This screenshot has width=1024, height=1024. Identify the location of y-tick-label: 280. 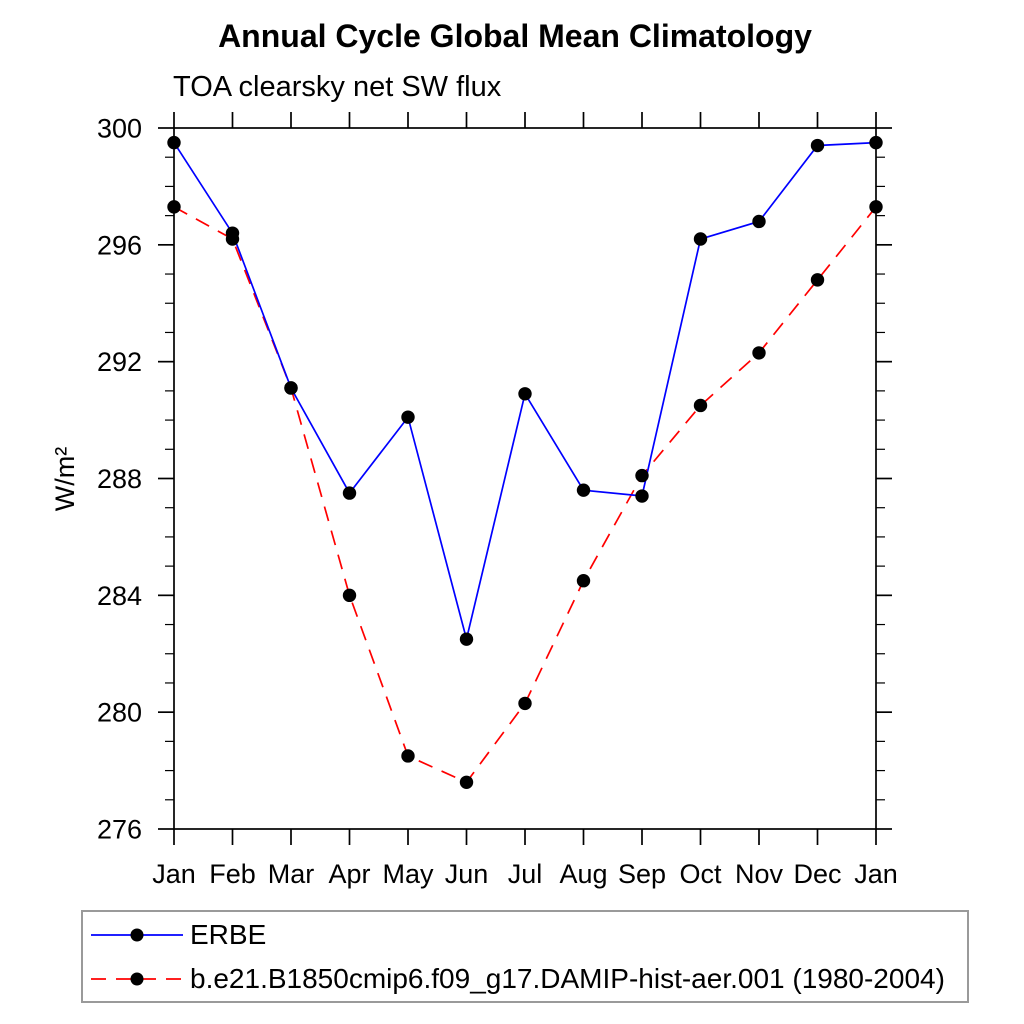
(119, 713).